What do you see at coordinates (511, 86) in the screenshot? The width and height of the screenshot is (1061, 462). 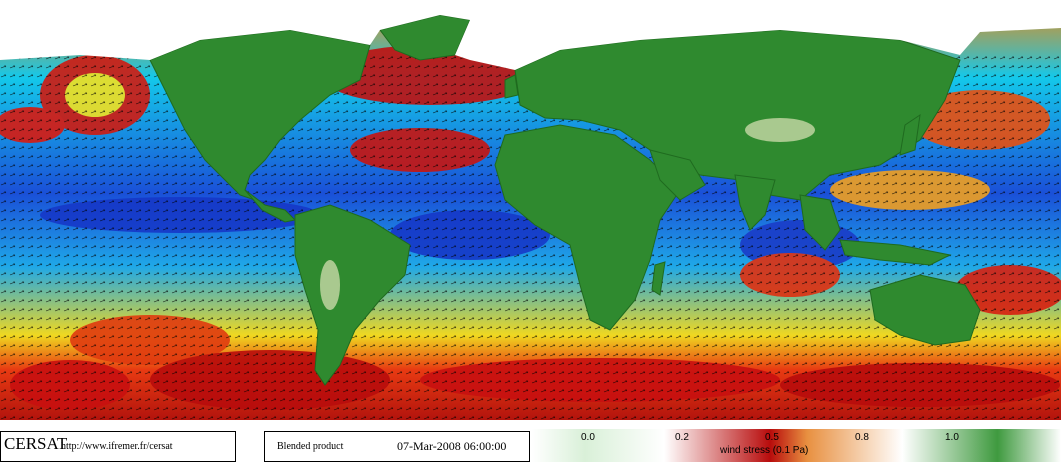 I see `uk` at bounding box center [511, 86].